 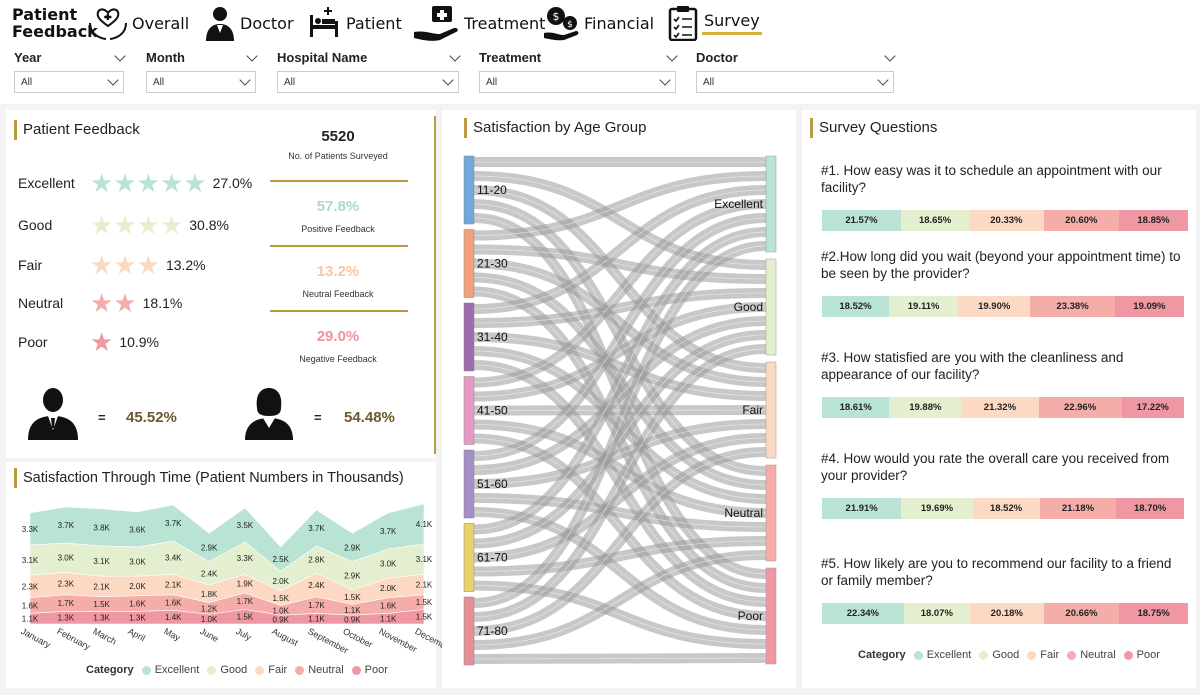 What do you see at coordinates (352, 610) in the screenshot?
I see `stream-value-label: 1.1K` at bounding box center [352, 610].